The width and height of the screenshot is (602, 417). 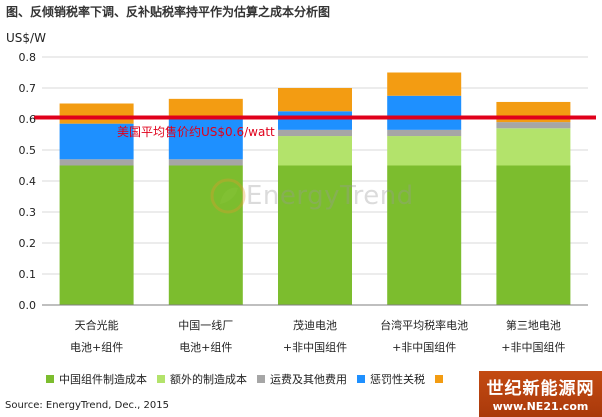 I want to click on x-category-label: 天合光能, so click(x=97, y=325).